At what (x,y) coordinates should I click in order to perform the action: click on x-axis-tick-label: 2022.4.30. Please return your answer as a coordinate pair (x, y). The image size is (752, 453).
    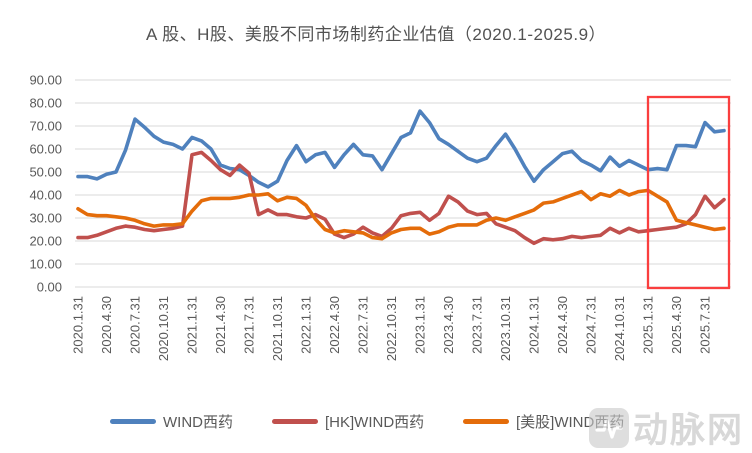
    Looking at the image, I should click on (334, 325).